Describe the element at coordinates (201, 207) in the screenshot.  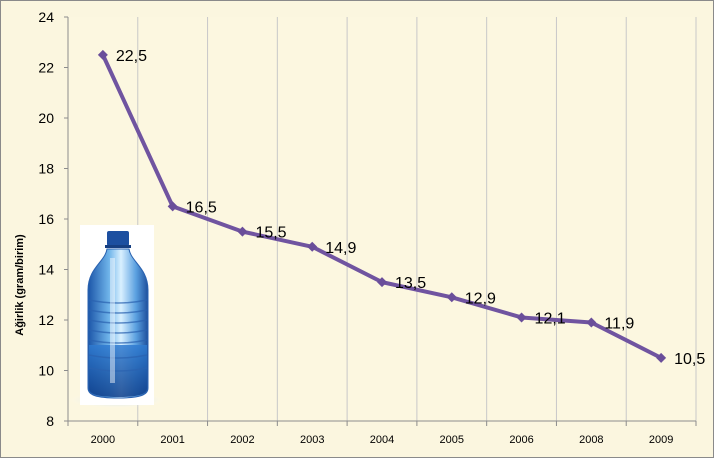
I see `data-label: 16,5` at that location.